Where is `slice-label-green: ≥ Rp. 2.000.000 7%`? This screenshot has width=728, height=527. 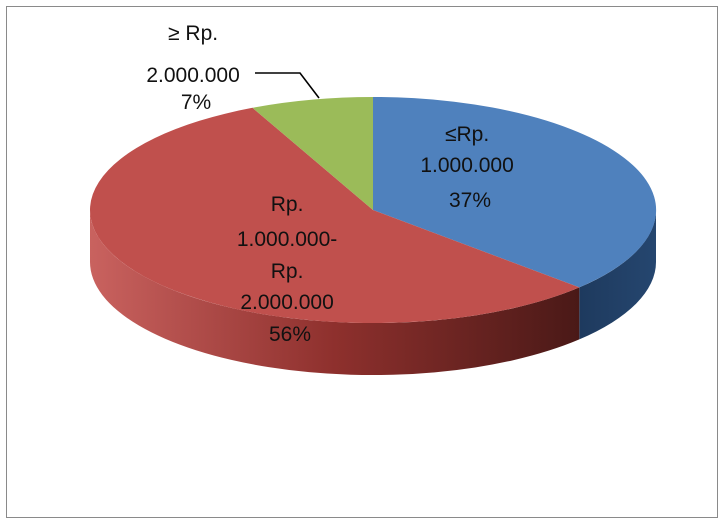
slice-label-green: ≥ Rp. 2.000.000 7% is located at coordinates (195, 68).